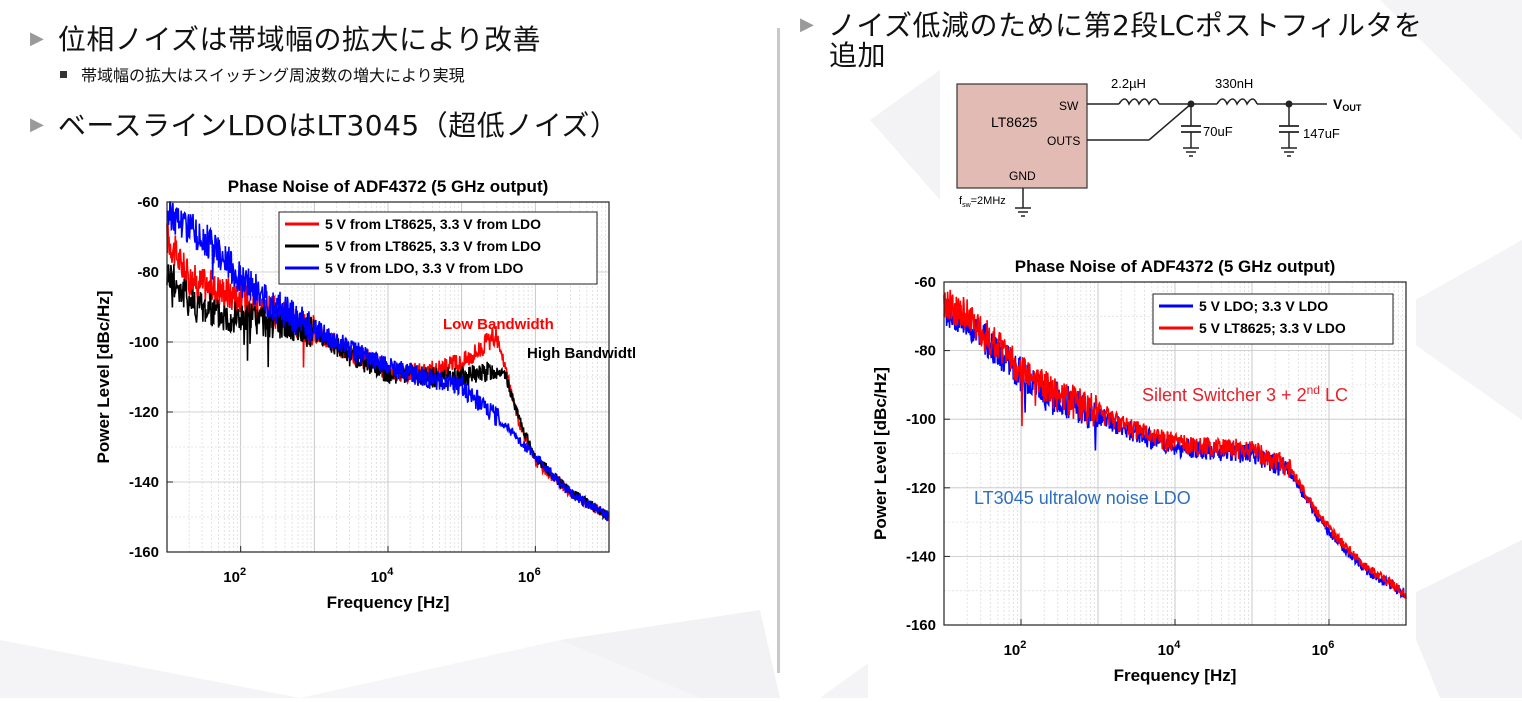 This screenshot has height=702, width=1522. I want to click on cap-2-label: 147uF, so click(1321, 133).